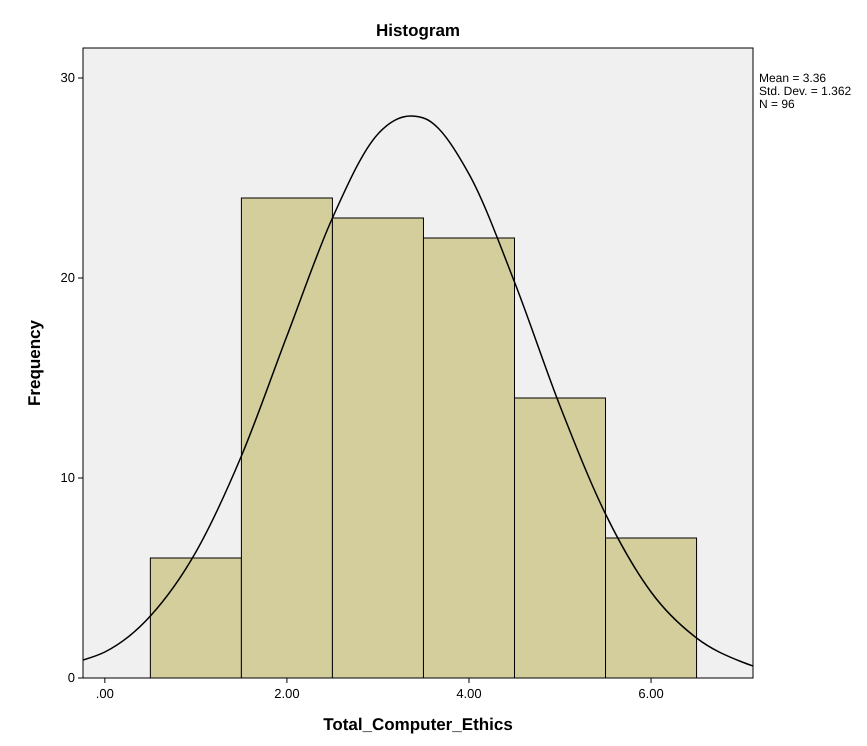 This screenshot has height=746, width=867. Describe the element at coordinates (34, 362) in the screenshot. I see `y-axis-title: Frequency` at that location.